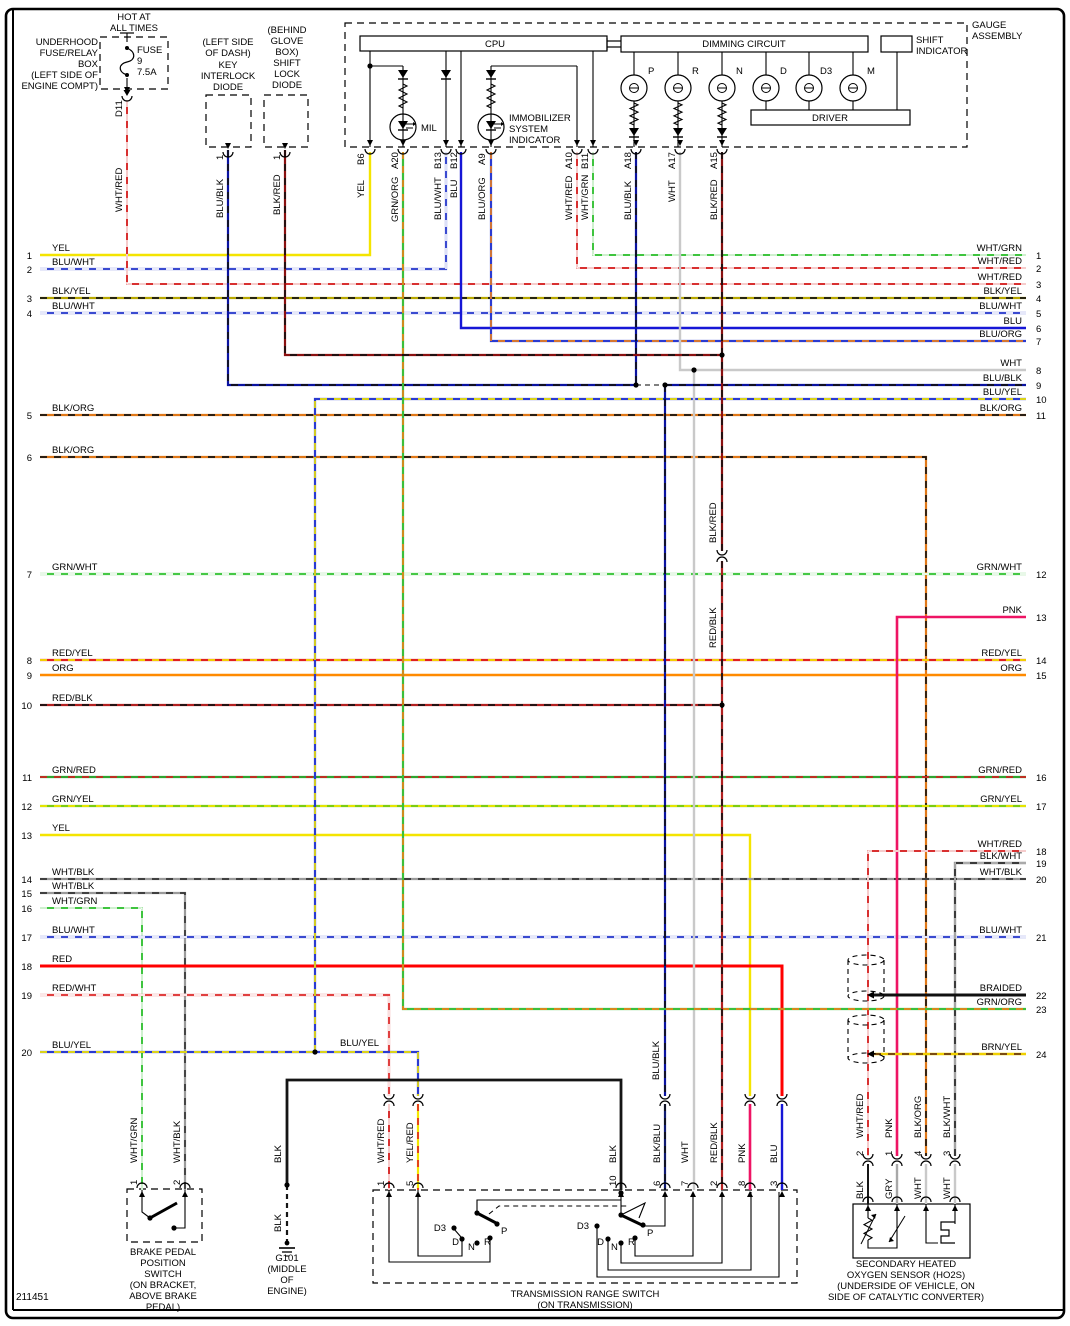  What do you see at coordinates (127, 75) in the screenshot?
I see `fuse-icon` at bounding box center [127, 75].